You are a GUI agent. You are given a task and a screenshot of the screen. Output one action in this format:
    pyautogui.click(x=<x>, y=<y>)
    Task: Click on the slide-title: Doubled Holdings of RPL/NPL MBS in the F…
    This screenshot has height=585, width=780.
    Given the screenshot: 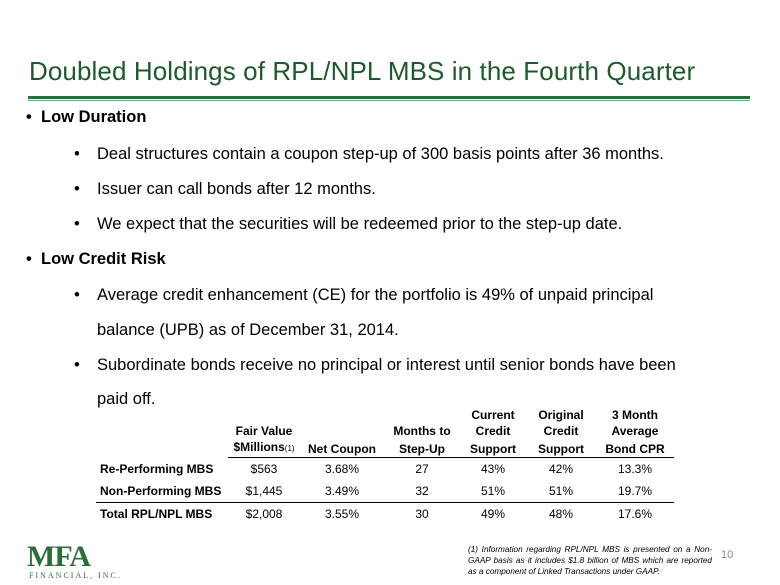 What is the action you would take?
    pyautogui.click(x=362, y=71)
    